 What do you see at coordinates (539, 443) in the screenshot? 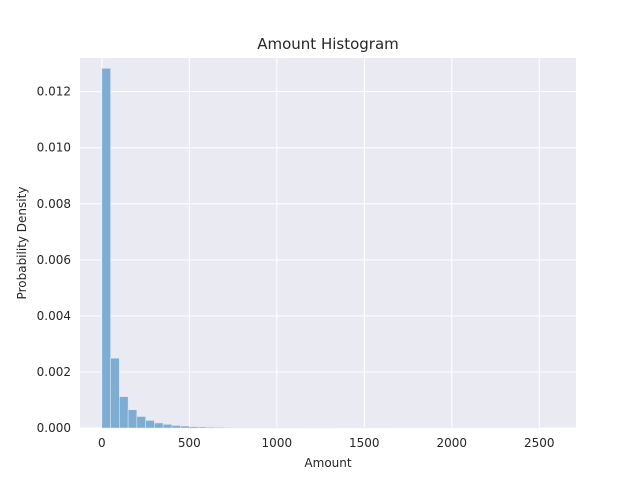
I see `x-tick-label: 2500` at bounding box center [539, 443].